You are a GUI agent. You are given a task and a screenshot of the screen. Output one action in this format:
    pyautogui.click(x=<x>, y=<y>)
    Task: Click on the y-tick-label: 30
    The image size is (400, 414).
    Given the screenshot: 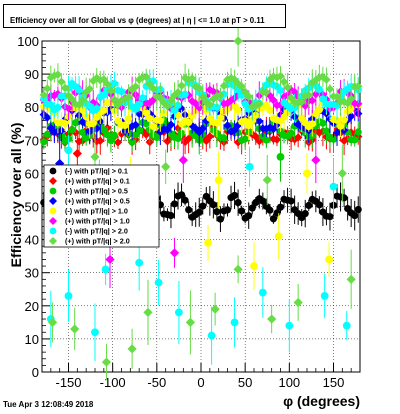 What is the action you would take?
    pyautogui.click(x=32, y=273)
    